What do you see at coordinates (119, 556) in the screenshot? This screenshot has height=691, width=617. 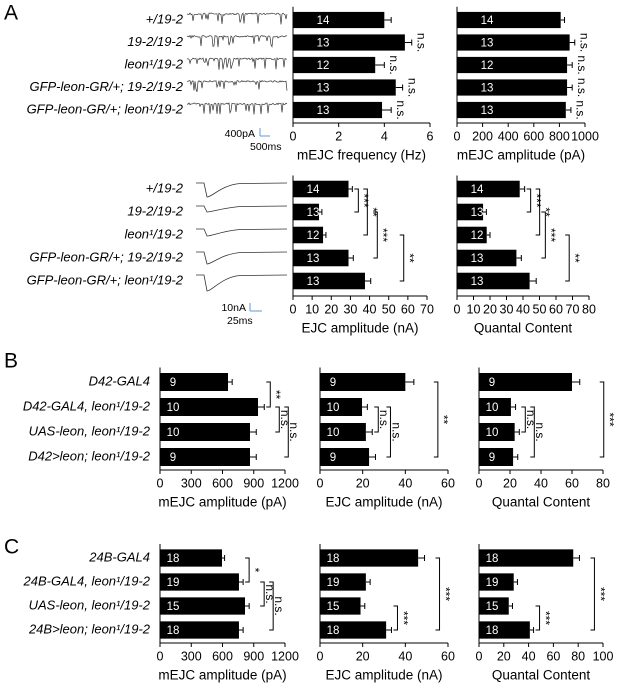 I see `category-label: 24B-GAL4` at bounding box center [119, 556].